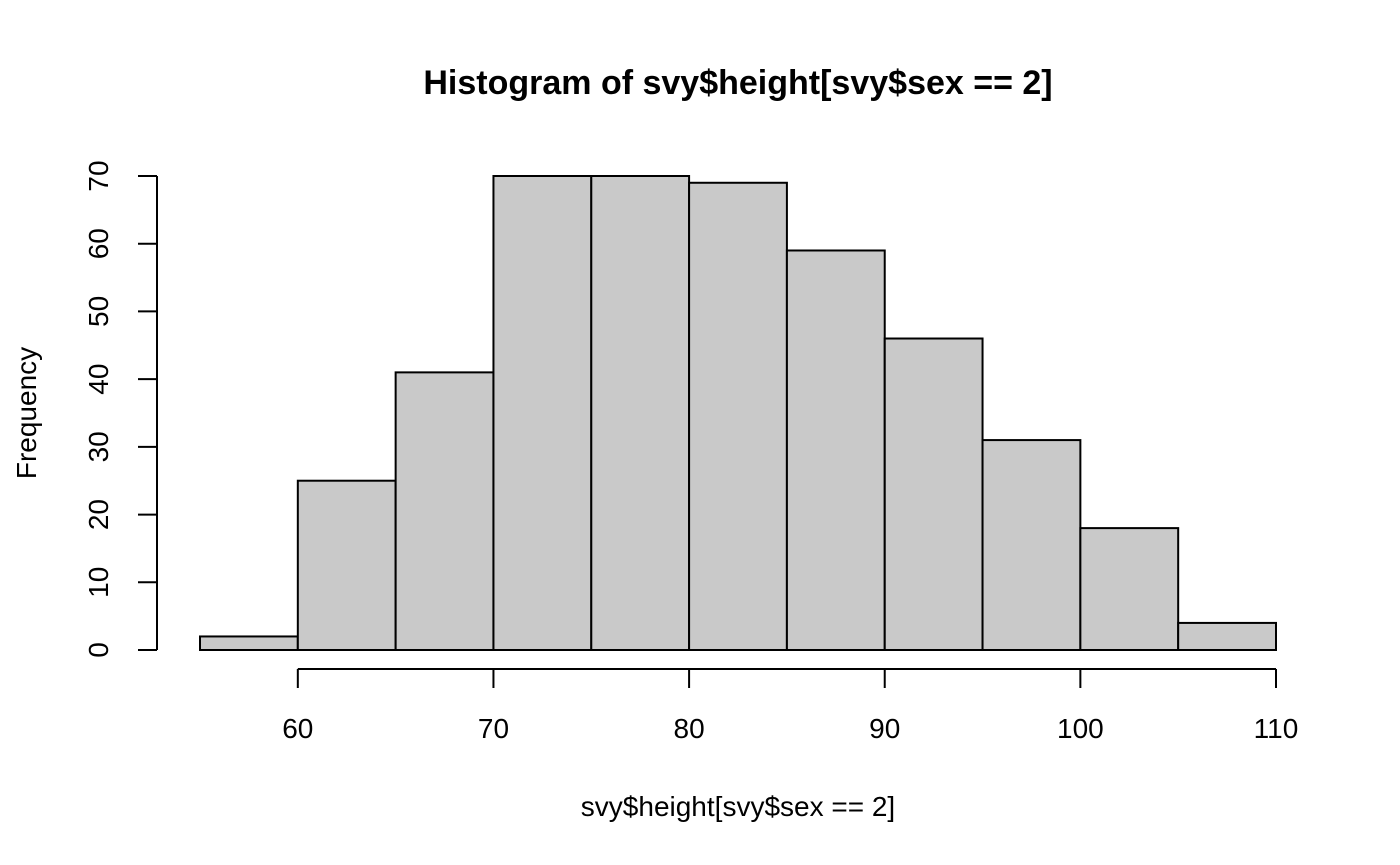  What do you see at coordinates (689, 728) in the screenshot?
I see `x-tick-label: 80` at bounding box center [689, 728].